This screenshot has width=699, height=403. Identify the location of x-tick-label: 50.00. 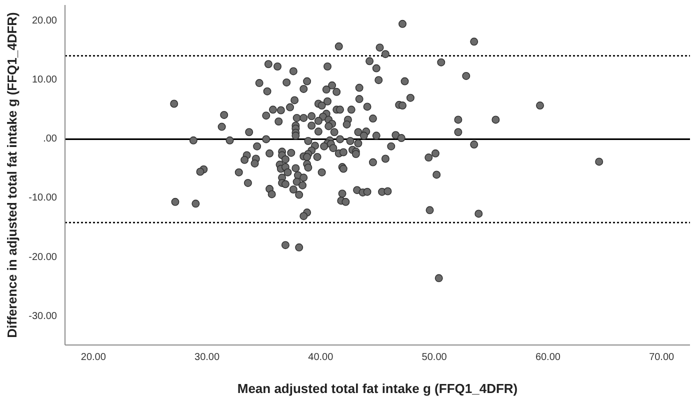
(435, 358).